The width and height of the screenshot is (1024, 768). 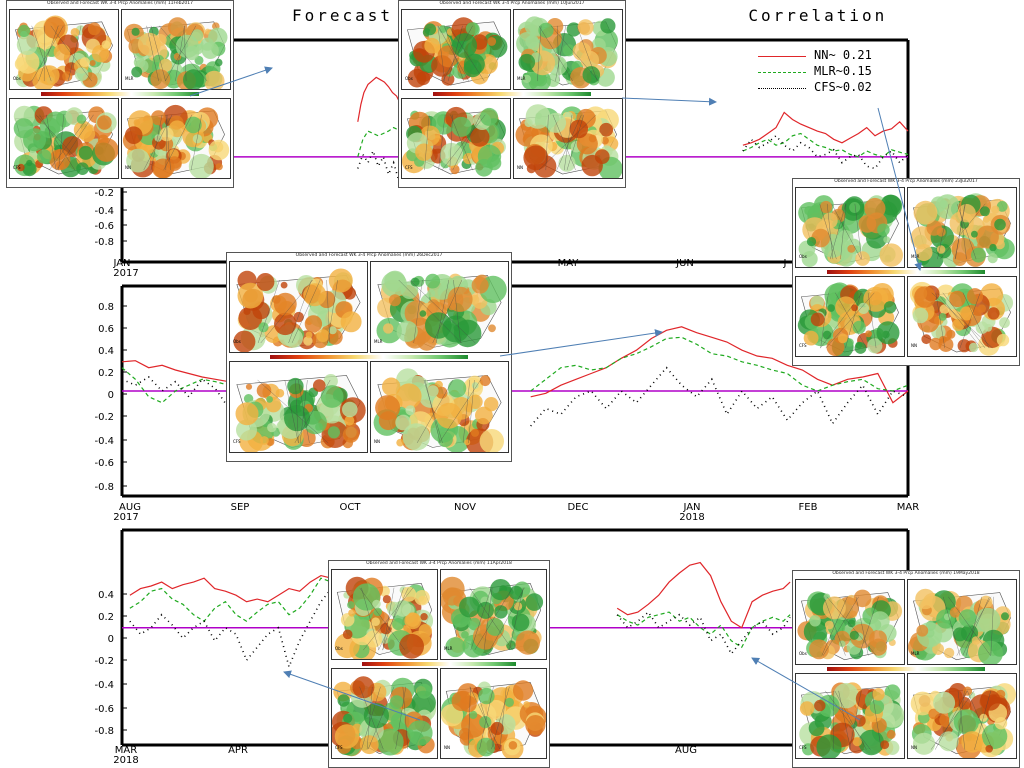 I want to click on map-panel-nn: NN, so click(x=439, y=407).